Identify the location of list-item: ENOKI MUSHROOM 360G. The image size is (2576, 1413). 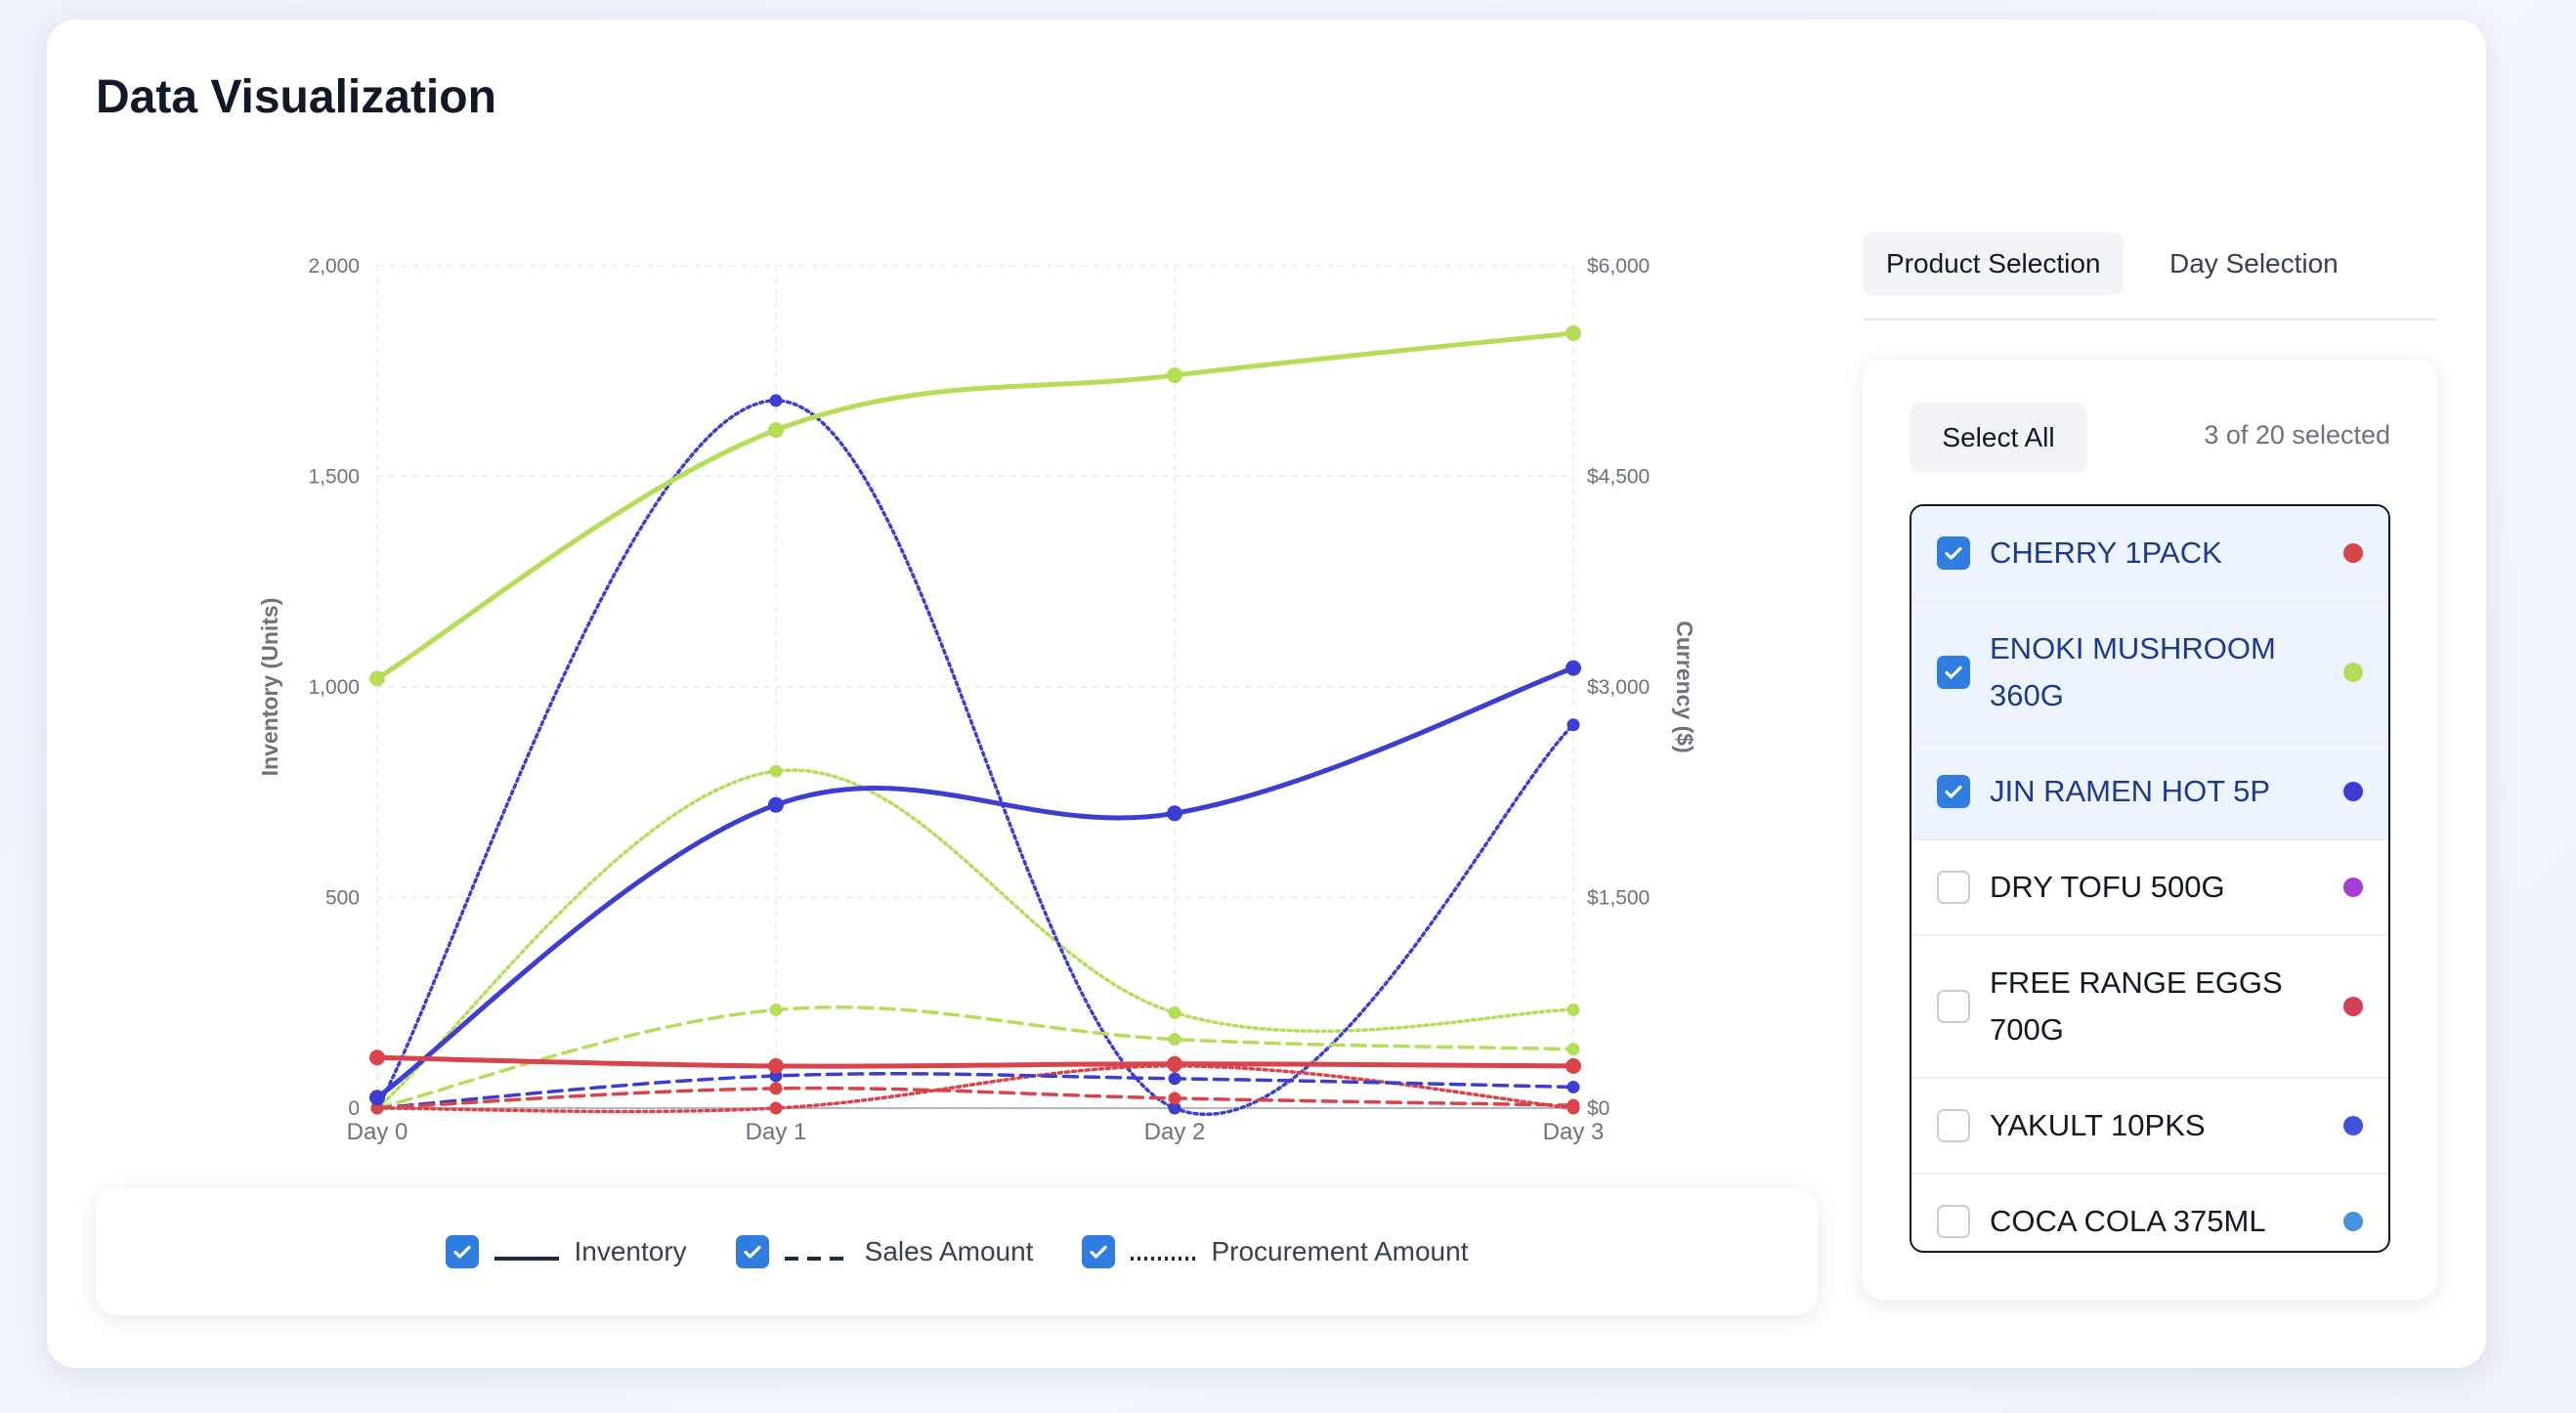
(2149, 673).